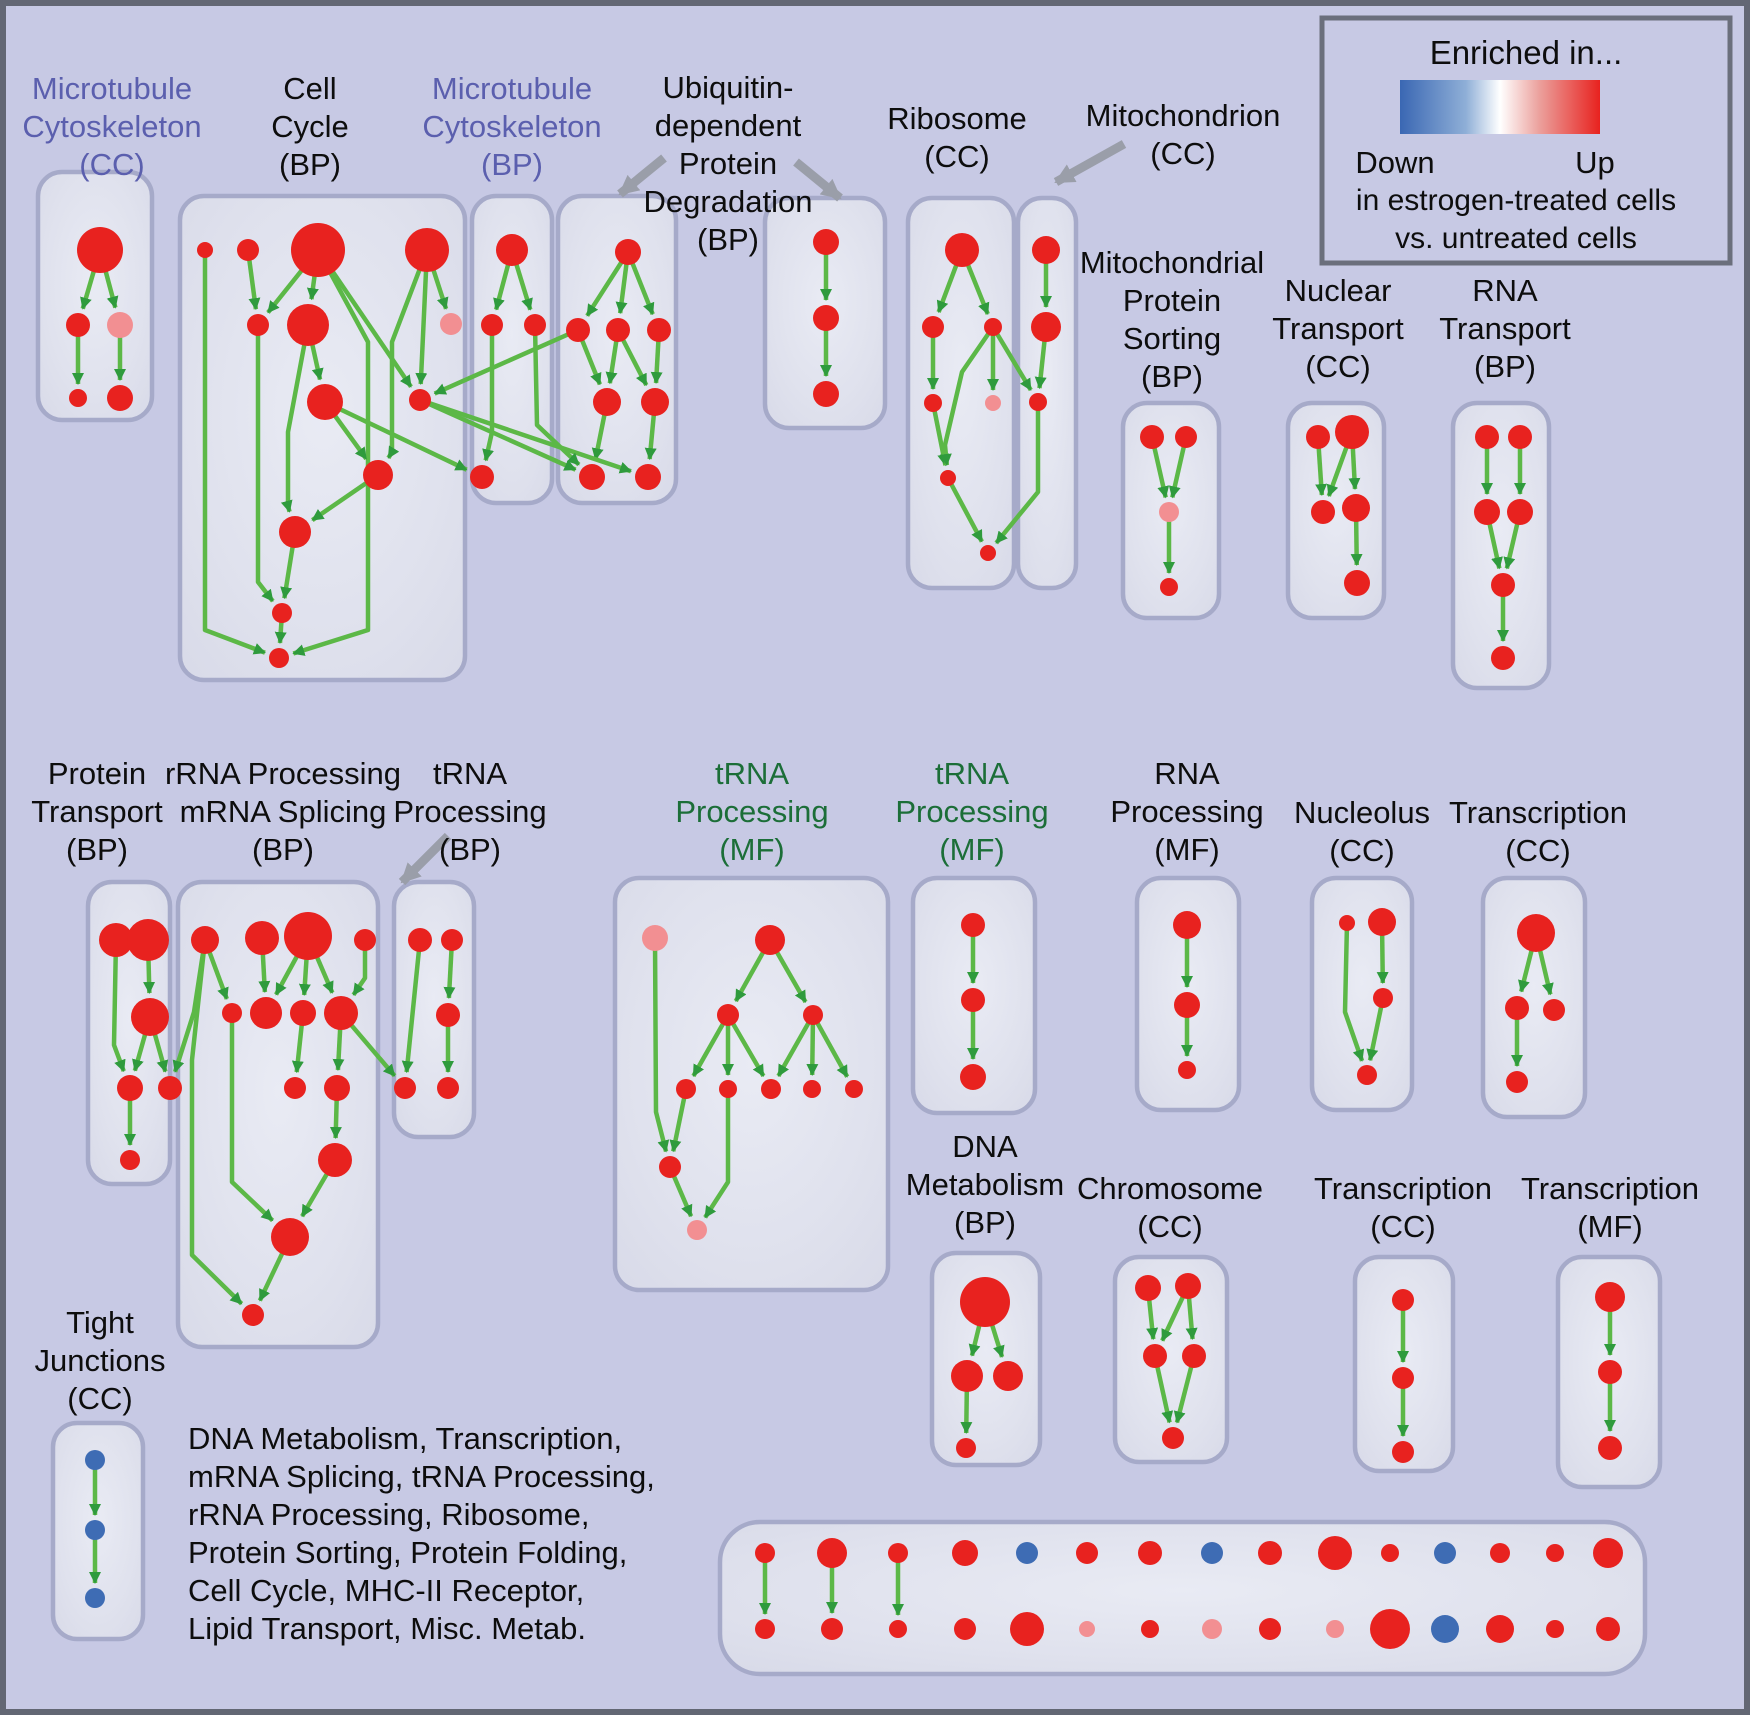  I want to click on cluster-label-line: (MF), so click(1609, 1226).